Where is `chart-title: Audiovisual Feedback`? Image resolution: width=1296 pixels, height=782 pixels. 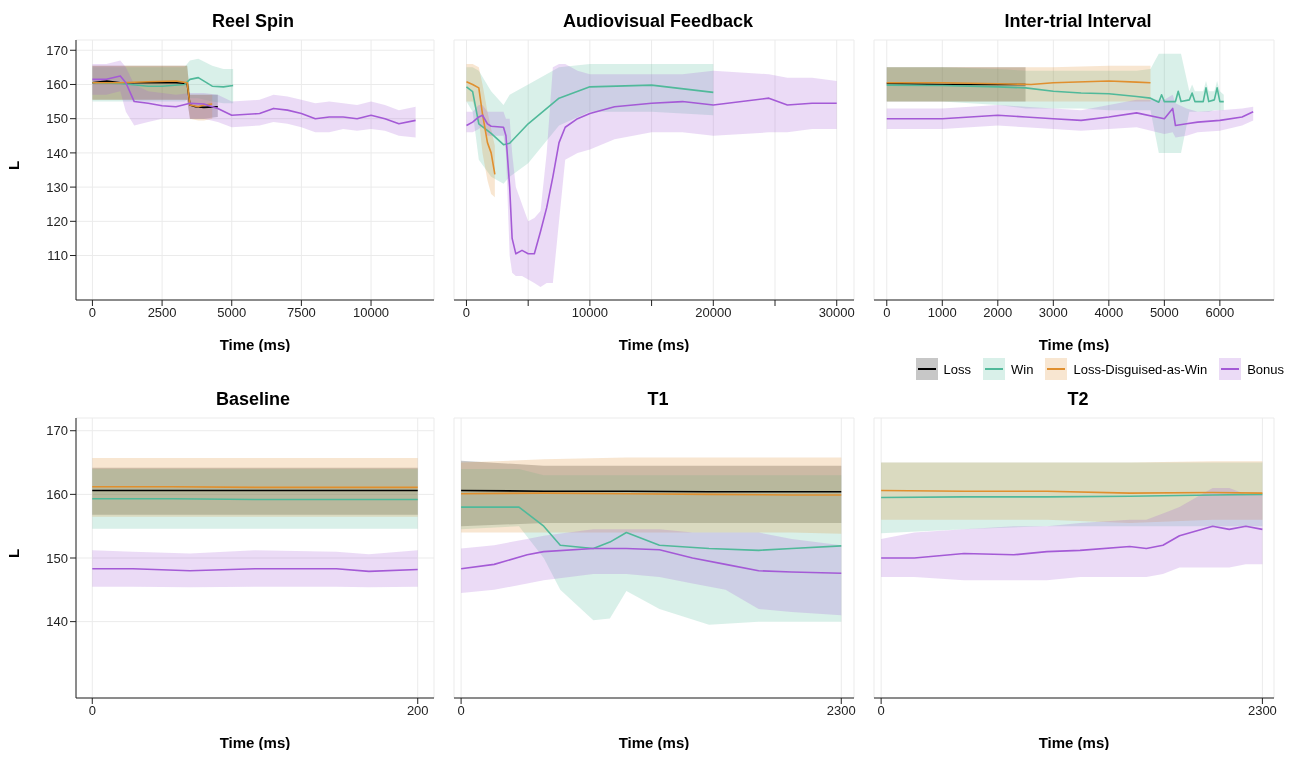 chart-title: Audiovisual Feedback is located at coordinates (658, 21).